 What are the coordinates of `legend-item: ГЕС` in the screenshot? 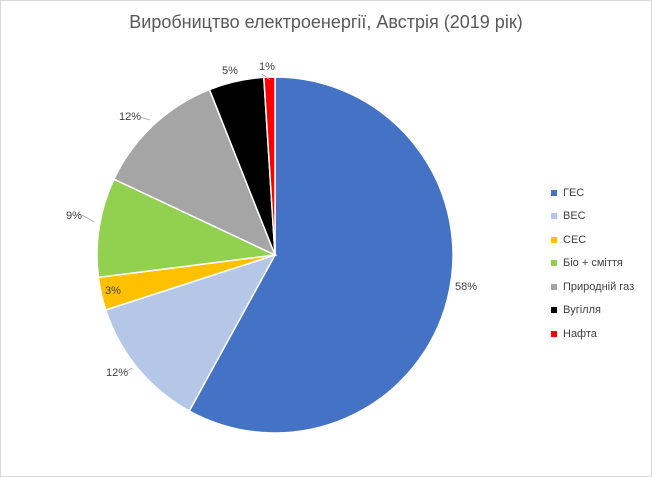 It's located at (601, 193).